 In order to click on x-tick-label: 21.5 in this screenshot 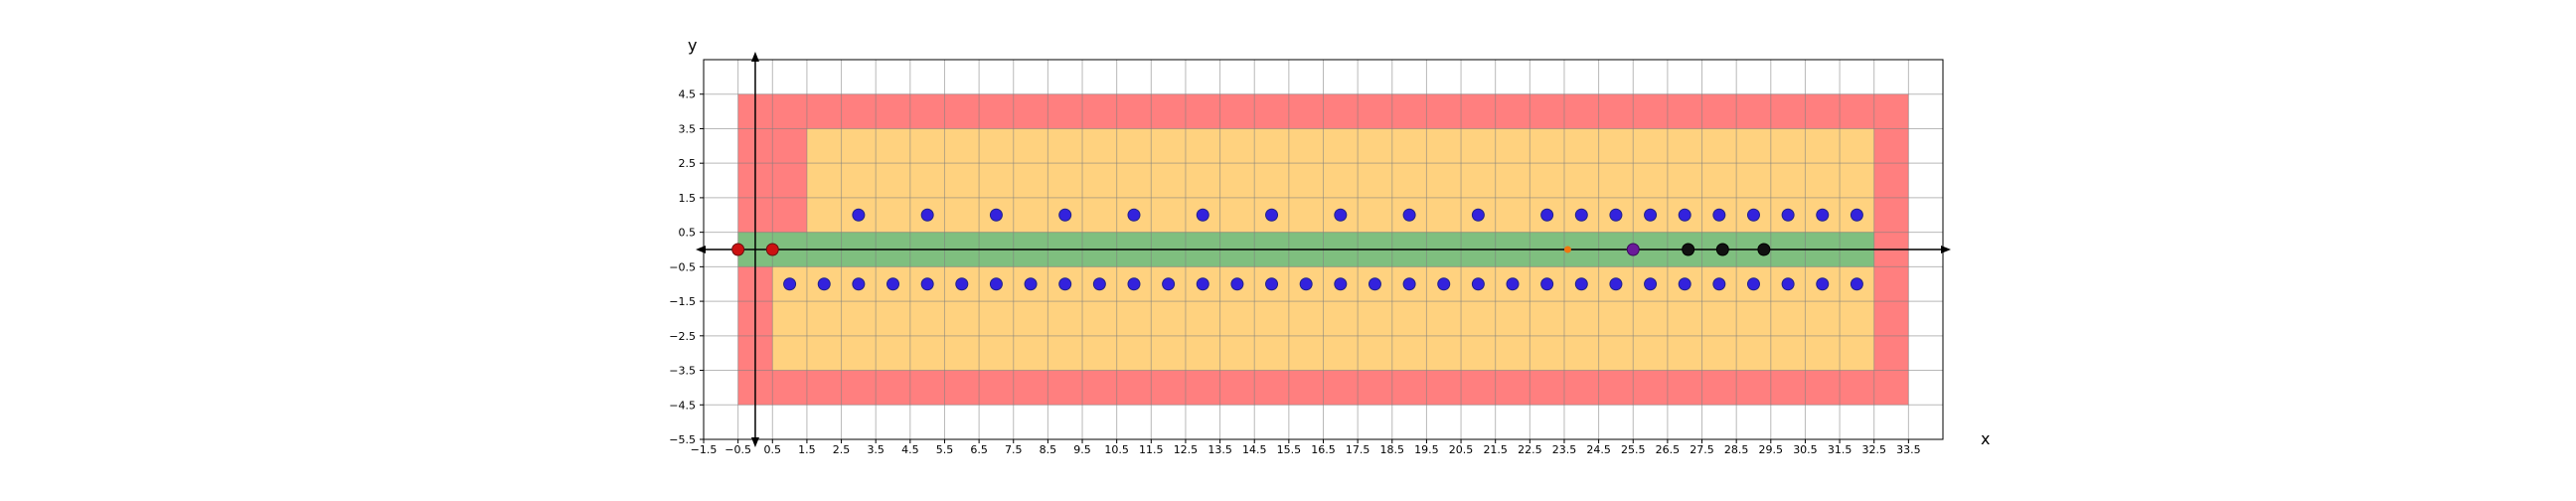, I will do `click(1495, 449)`.